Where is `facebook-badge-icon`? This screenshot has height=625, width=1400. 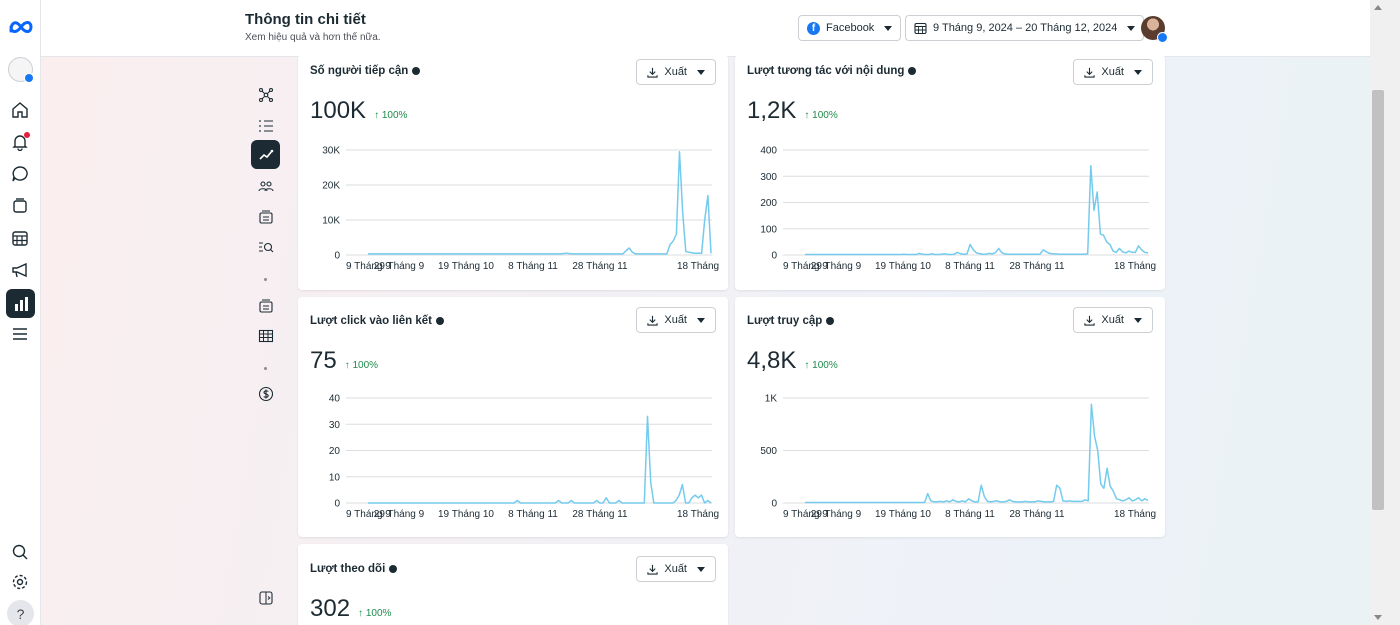 facebook-badge-icon is located at coordinates (1162, 37).